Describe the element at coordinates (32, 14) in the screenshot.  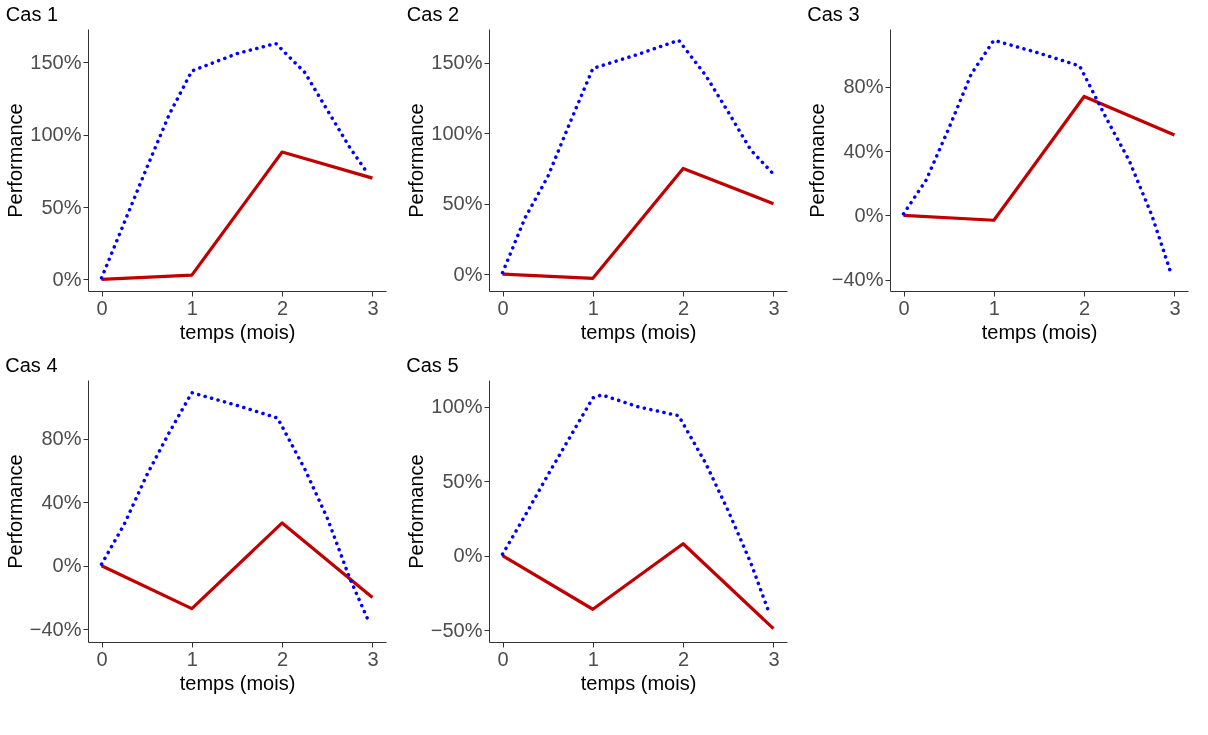
I see `chart-title: Cas 1` at that location.